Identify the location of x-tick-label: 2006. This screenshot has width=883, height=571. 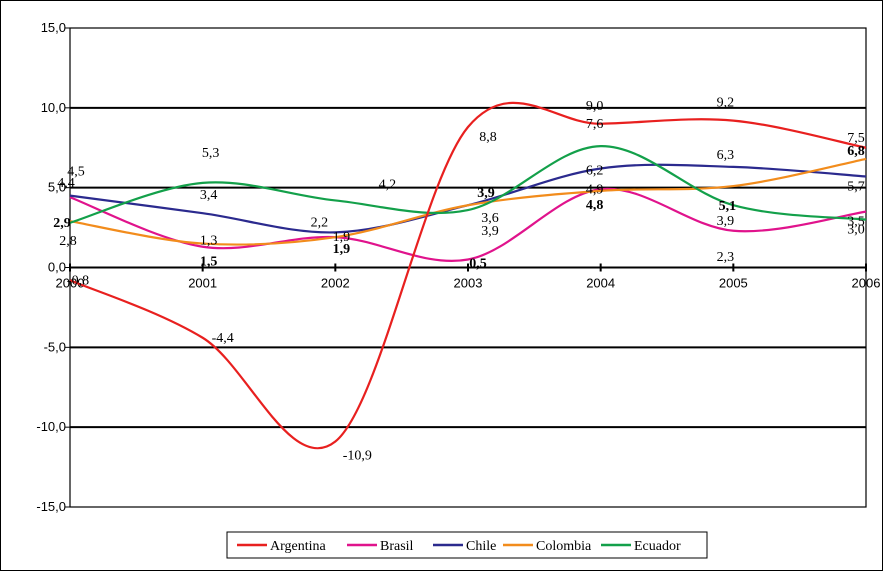
(866, 283).